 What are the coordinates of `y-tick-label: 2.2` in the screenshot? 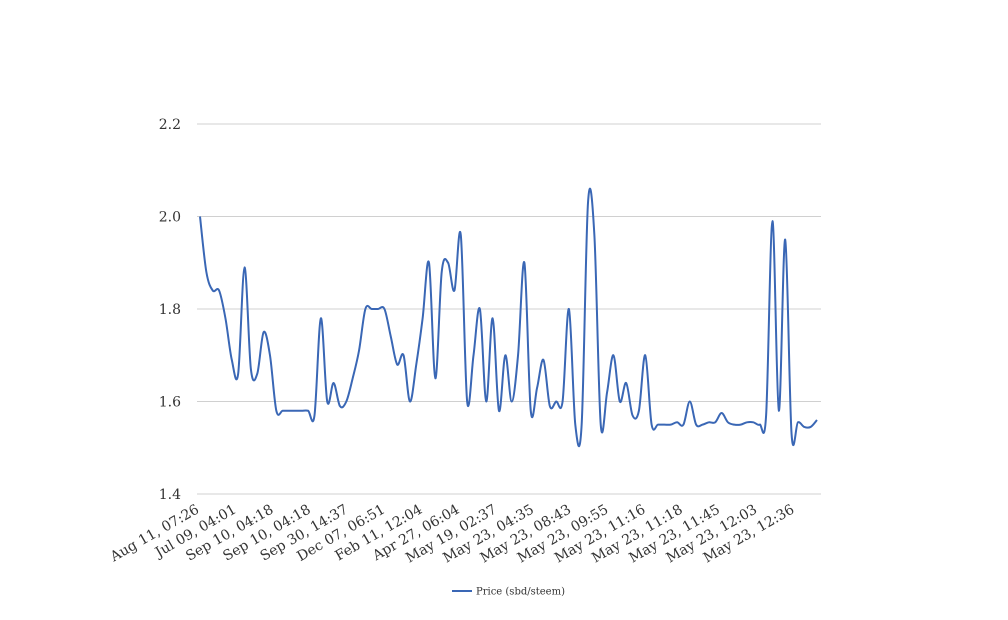 It's located at (170, 125).